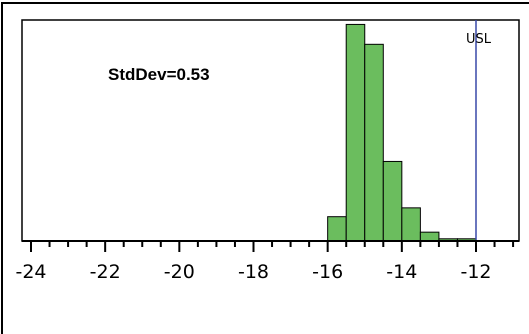  What do you see at coordinates (272, 246) in the screenshot?
I see `x-axis-ticks` at bounding box center [272, 246].